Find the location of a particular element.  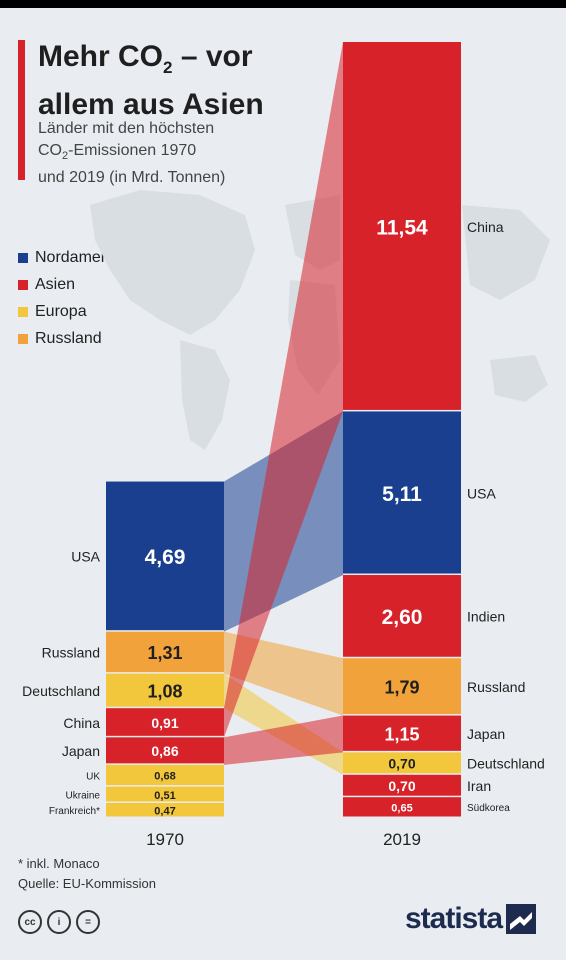

value-label-1970-china: 0,91 is located at coordinates (164, 723).